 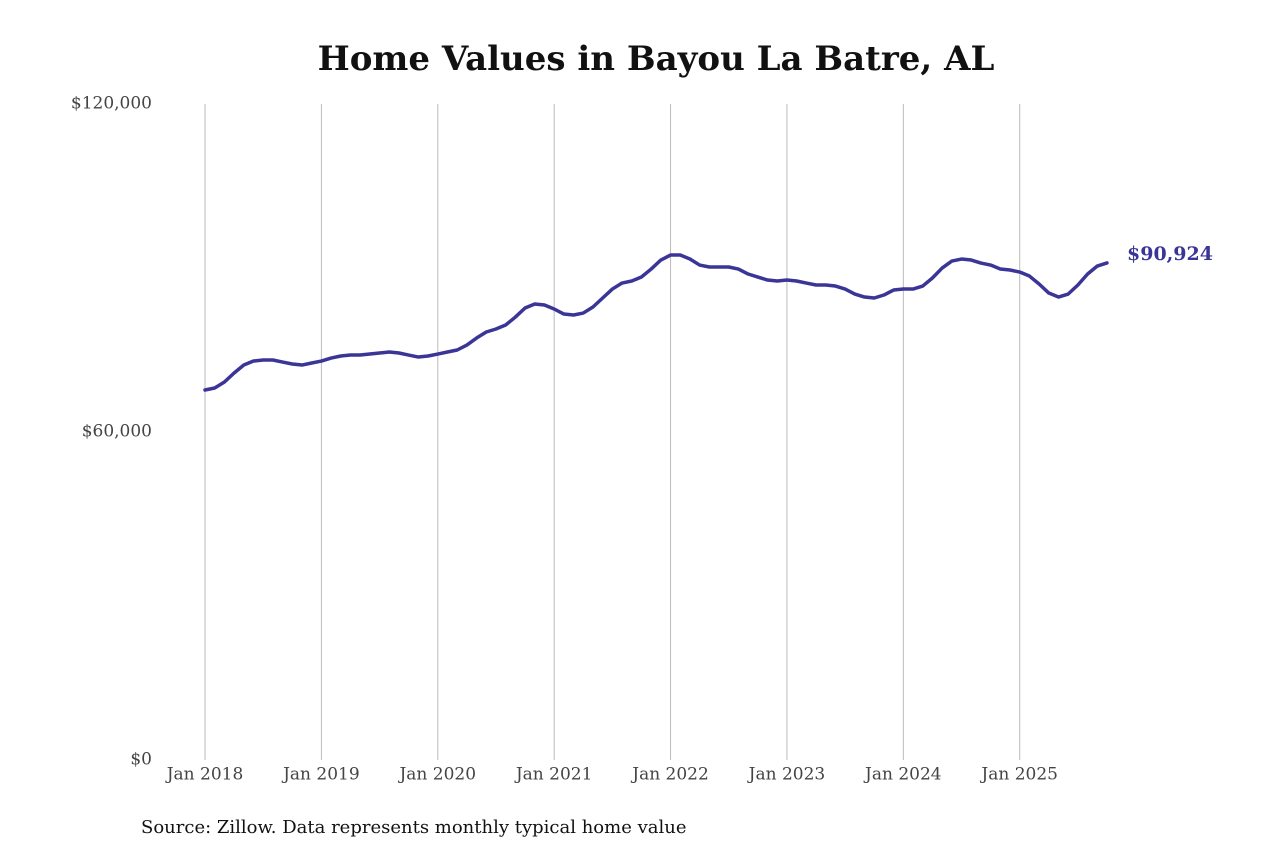 I want to click on x-tick-label: Jan 2018, so click(x=204, y=775).